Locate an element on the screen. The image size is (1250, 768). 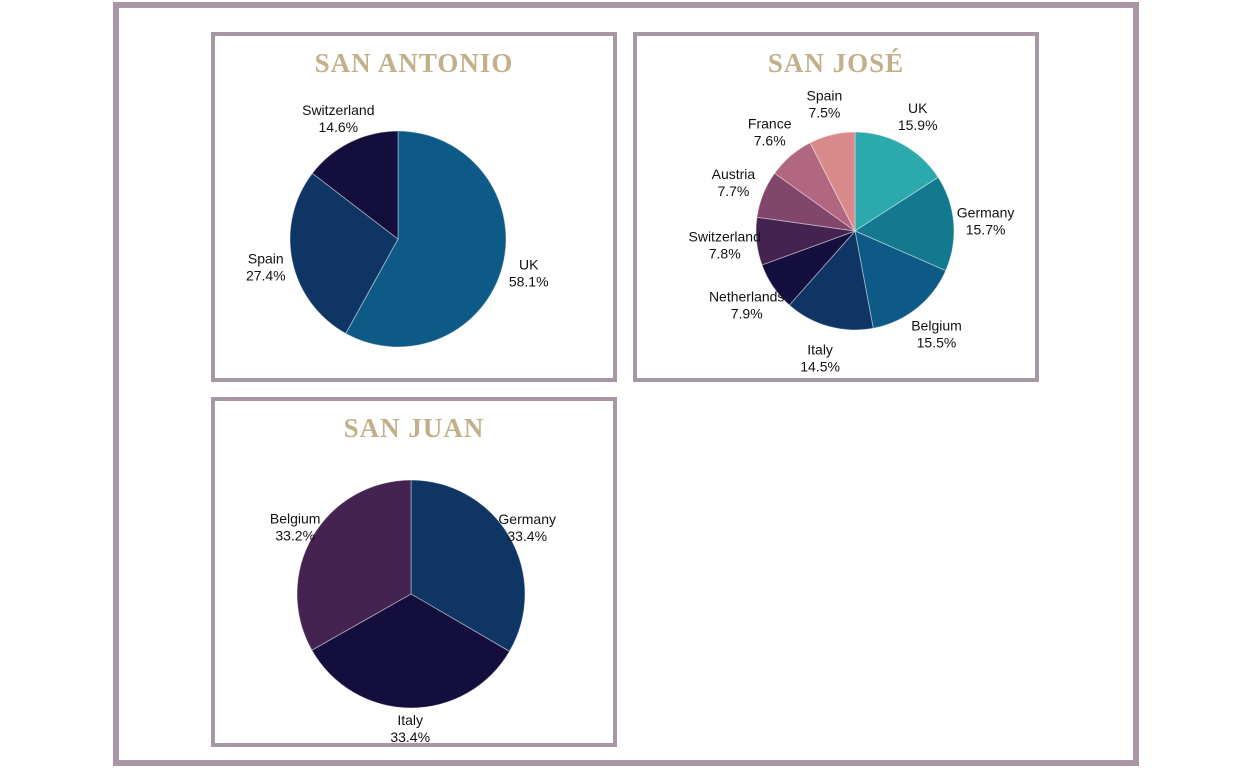
chart-title-san-juan: SAN JUAN is located at coordinates (414, 428).